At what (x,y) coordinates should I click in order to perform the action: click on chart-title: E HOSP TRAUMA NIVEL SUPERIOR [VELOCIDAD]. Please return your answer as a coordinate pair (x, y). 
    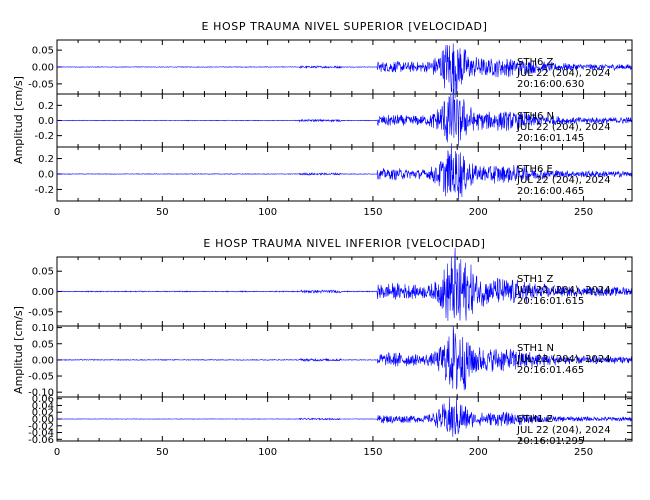
    Looking at the image, I should click on (344, 26).